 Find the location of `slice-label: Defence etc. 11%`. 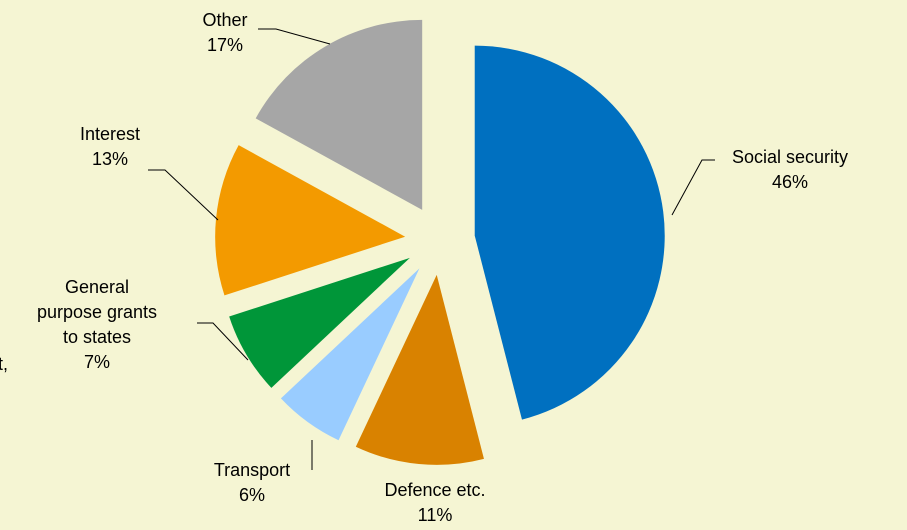

slice-label: Defence etc. 11% is located at coordinates (435, 503).